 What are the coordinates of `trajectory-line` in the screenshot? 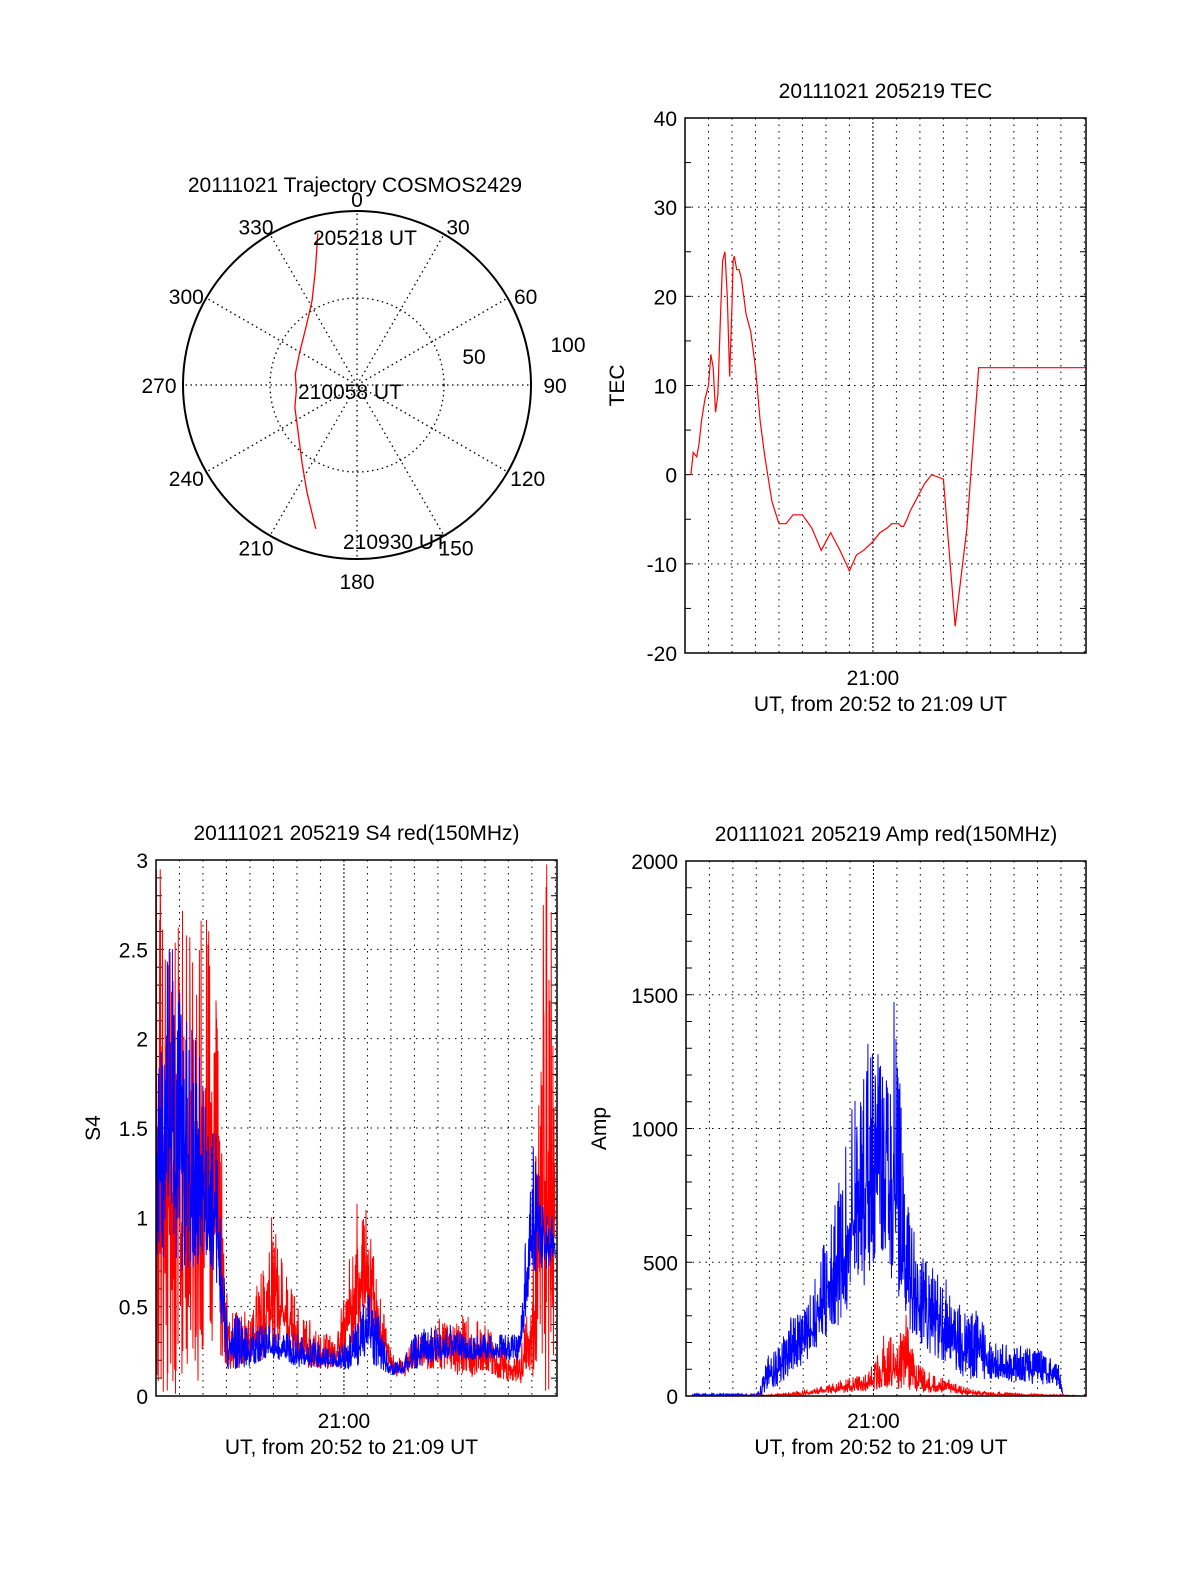 It's located at (306, 381).